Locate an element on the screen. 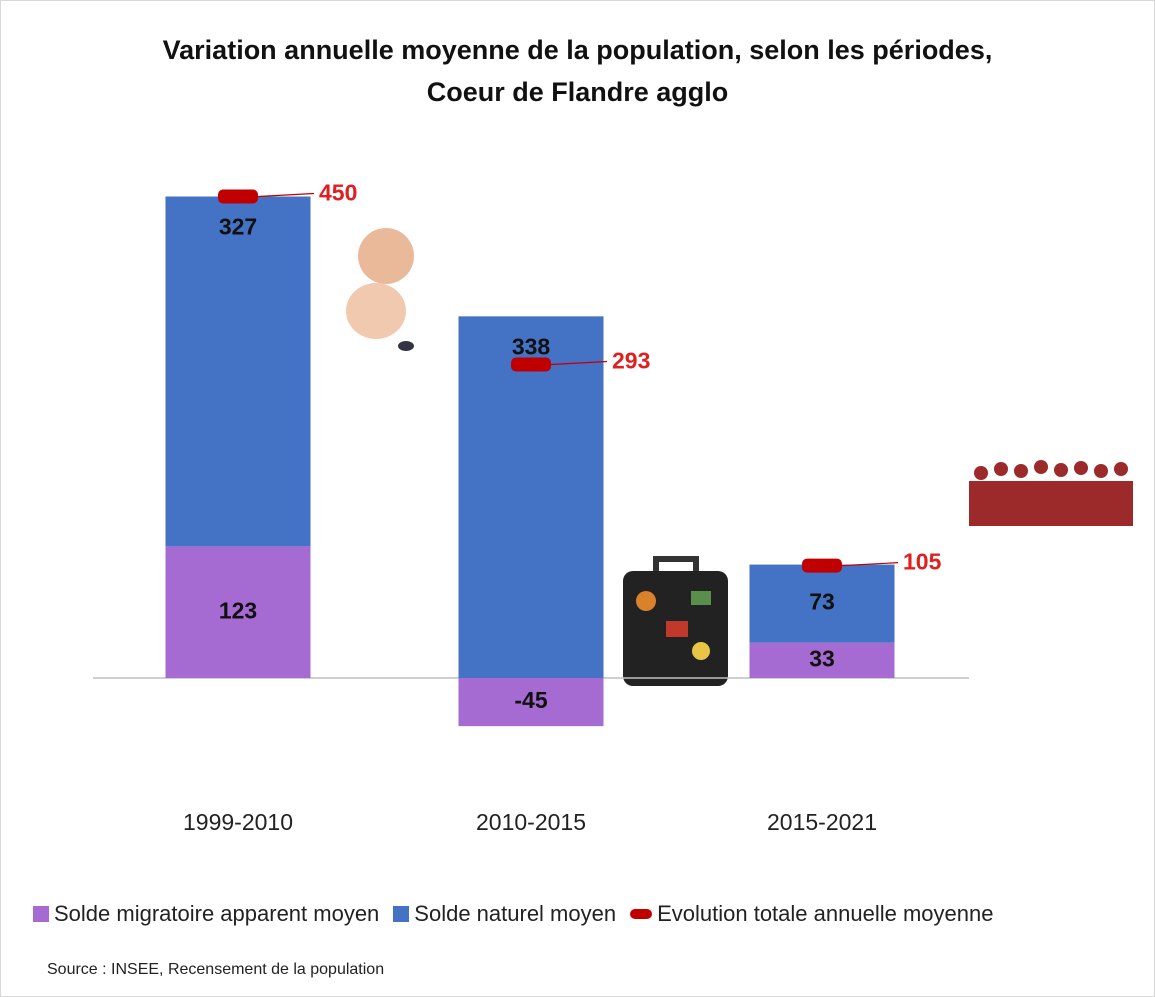 The width and height of the screenshot is (1155, 997). crowd-icon is located at coordinates (1051, 493).